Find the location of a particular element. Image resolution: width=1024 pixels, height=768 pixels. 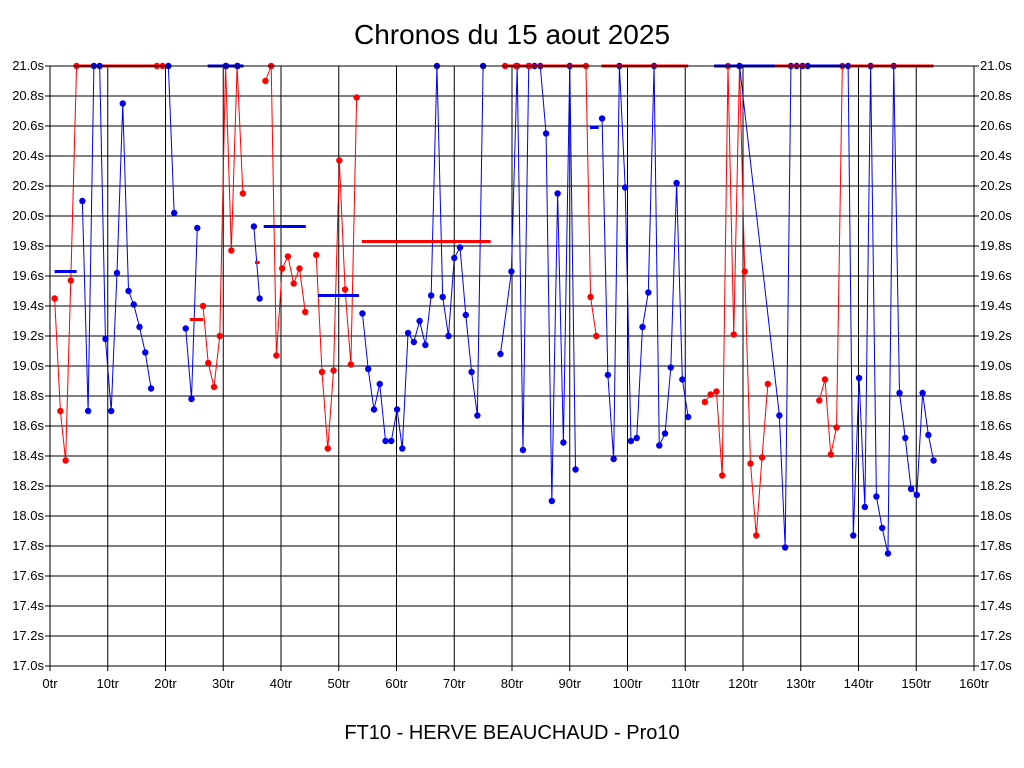

y-tick-label-right: 20.8s is located at coordinates (996, 95).